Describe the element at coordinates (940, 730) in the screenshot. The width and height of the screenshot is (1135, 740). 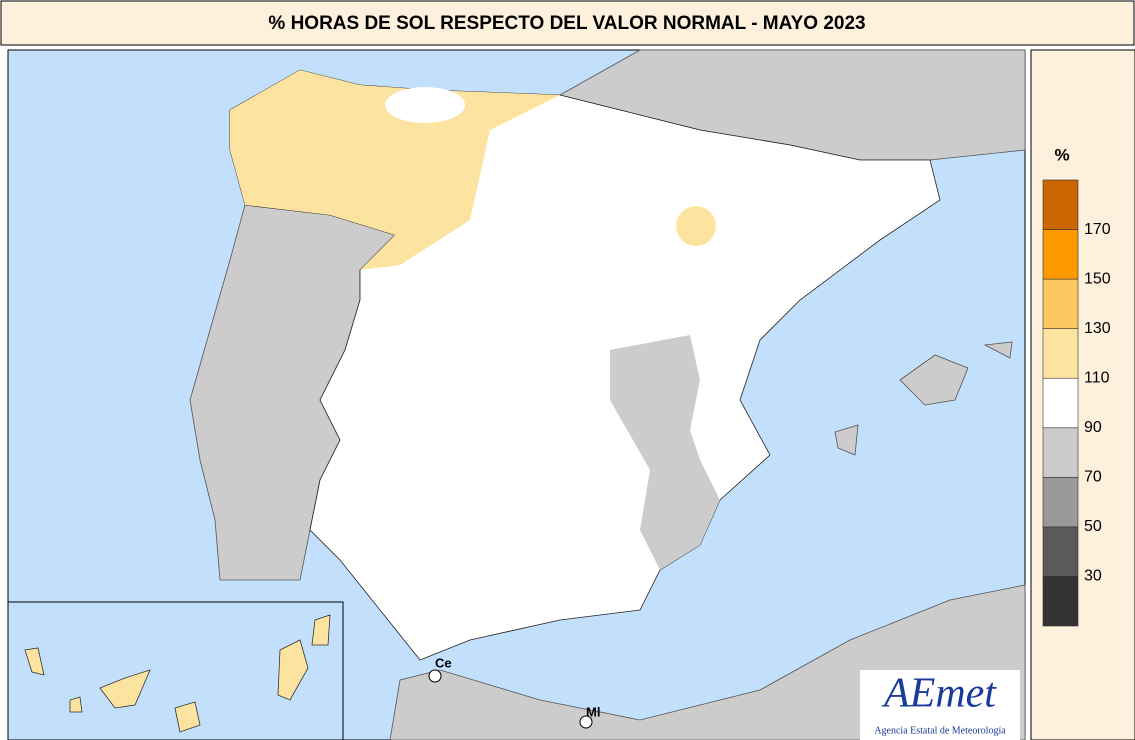
I see `logo-subtitle: Agencia Estatal de Meteorología` at that location.